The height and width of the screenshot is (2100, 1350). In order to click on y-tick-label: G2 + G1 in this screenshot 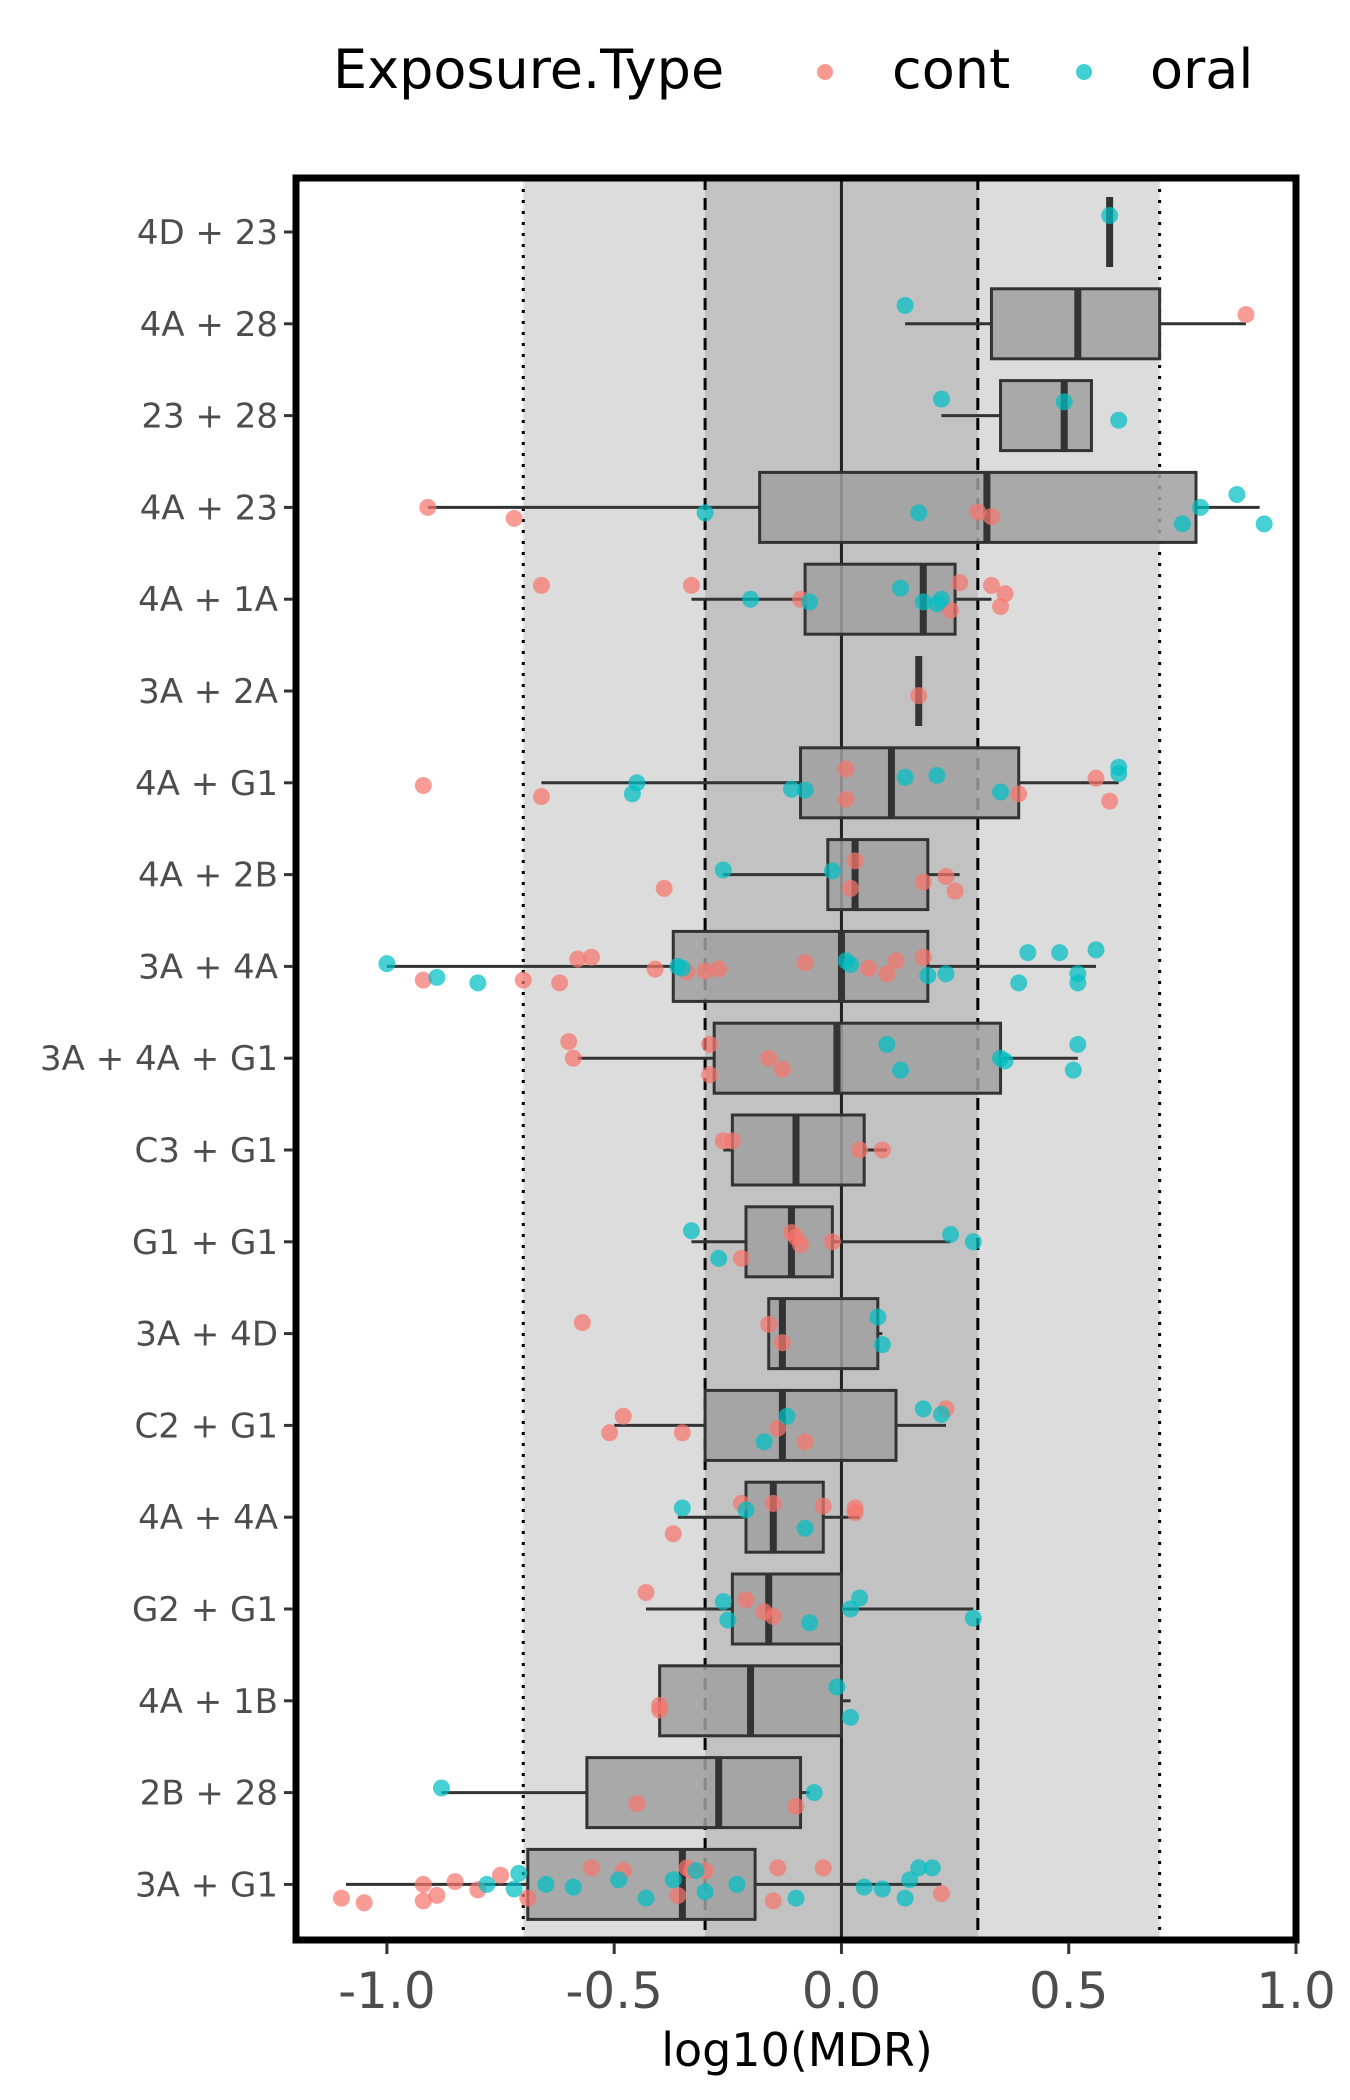, I will do `click(205, 1610)`.